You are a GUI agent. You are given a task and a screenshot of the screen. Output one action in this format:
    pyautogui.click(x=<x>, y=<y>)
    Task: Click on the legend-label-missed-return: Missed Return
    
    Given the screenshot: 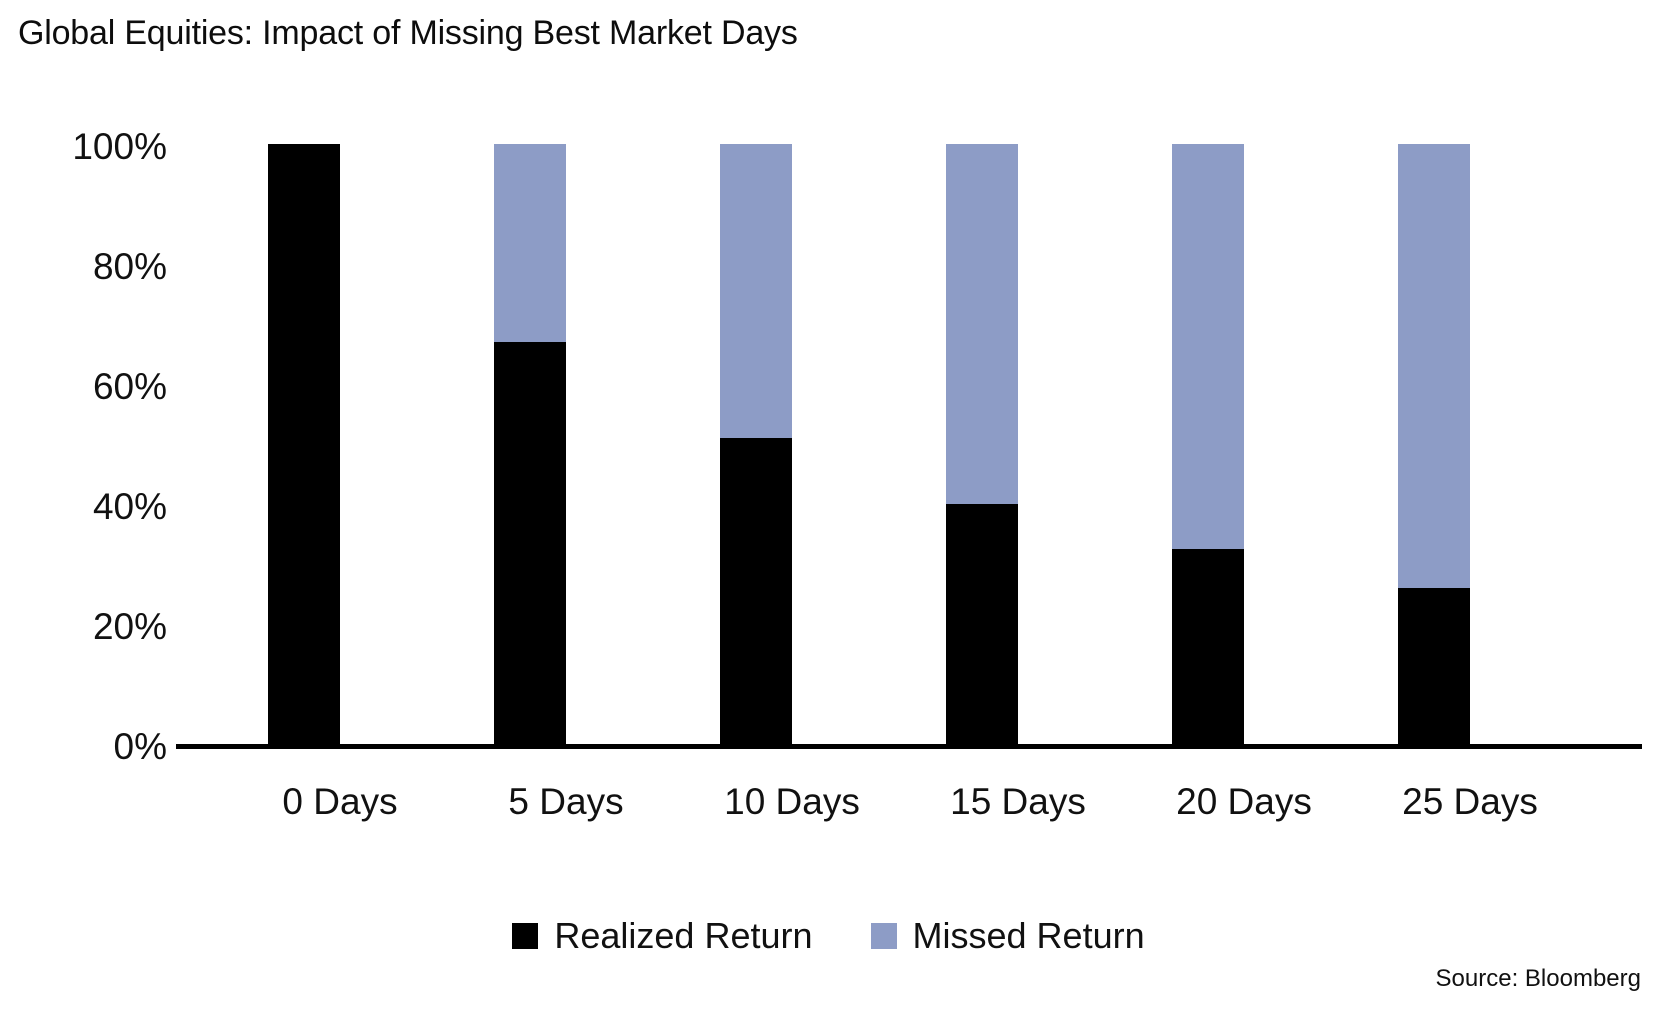 What is the action you would take?
    pyautogui.click(x=1028, y=935)
    